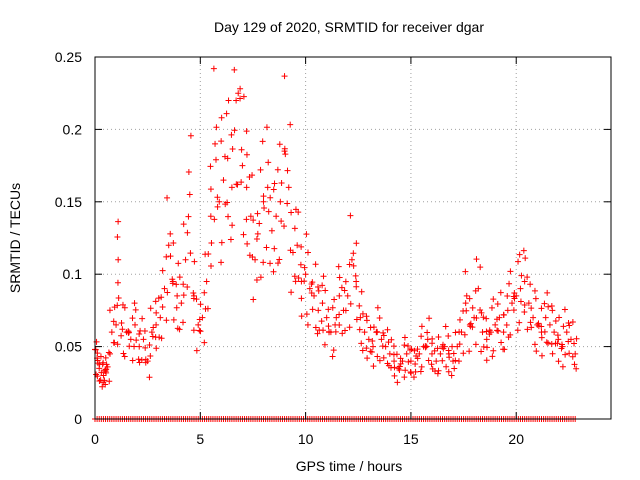  What do you see at coordinates (95, 439) in the screenshot?
I see `x-tick-label: 0` at bounding box center [95, 439].